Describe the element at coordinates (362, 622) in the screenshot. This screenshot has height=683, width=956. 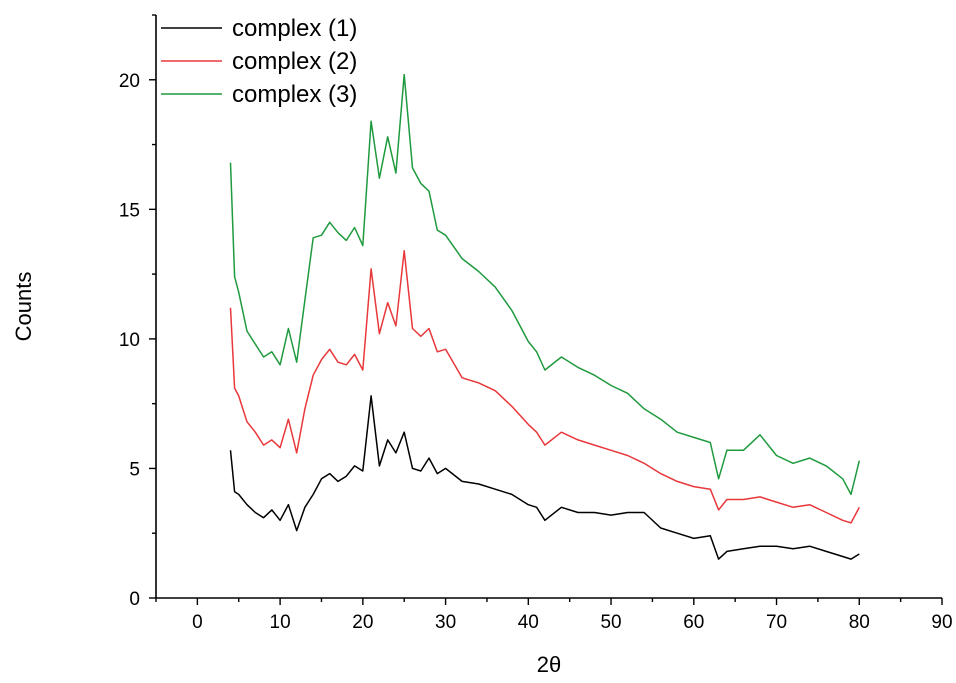
I see `x-tick-label: 20` at that location.